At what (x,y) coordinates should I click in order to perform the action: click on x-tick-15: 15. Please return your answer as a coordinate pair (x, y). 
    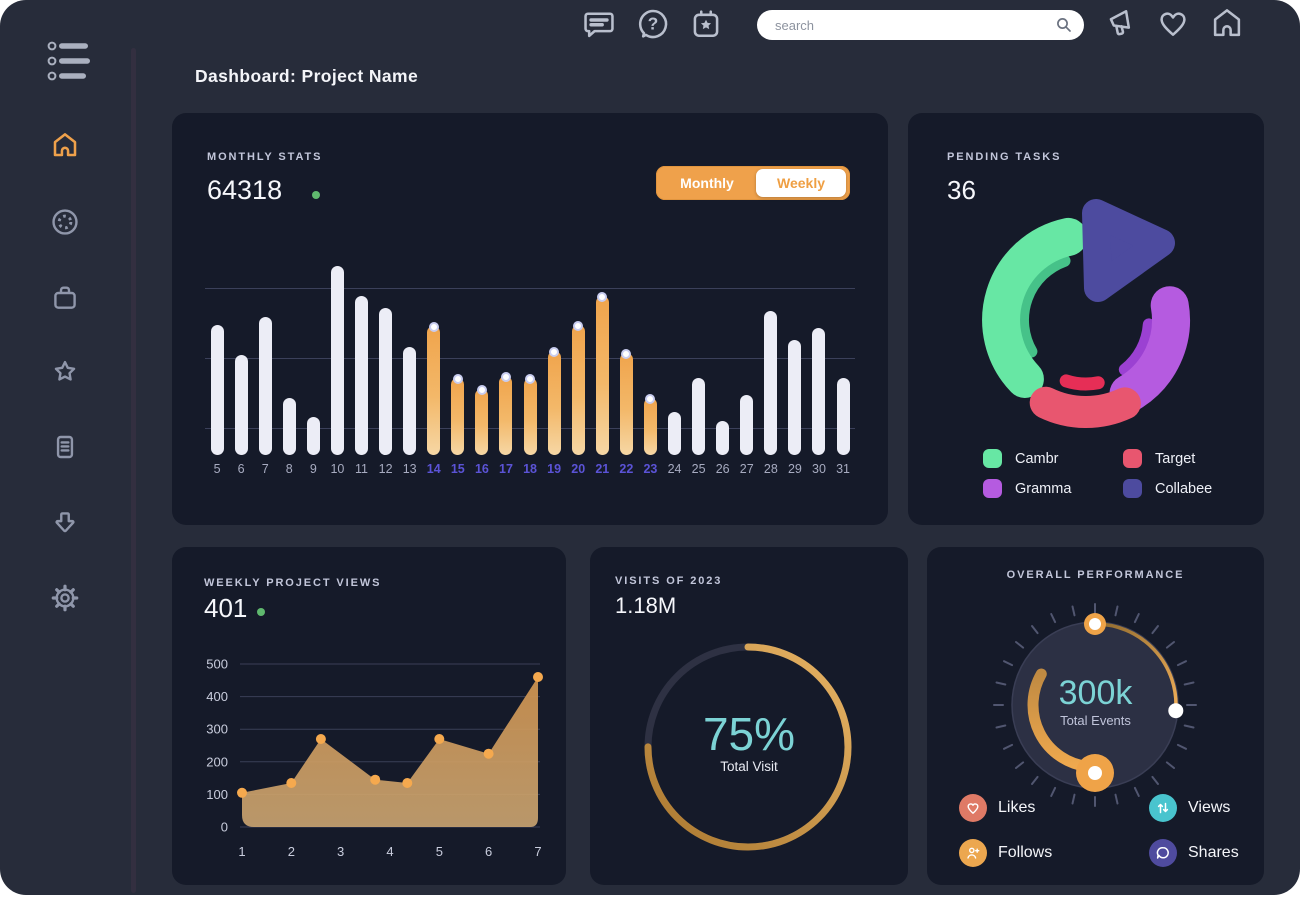
    Looking at the image, I should click on (457, 469).